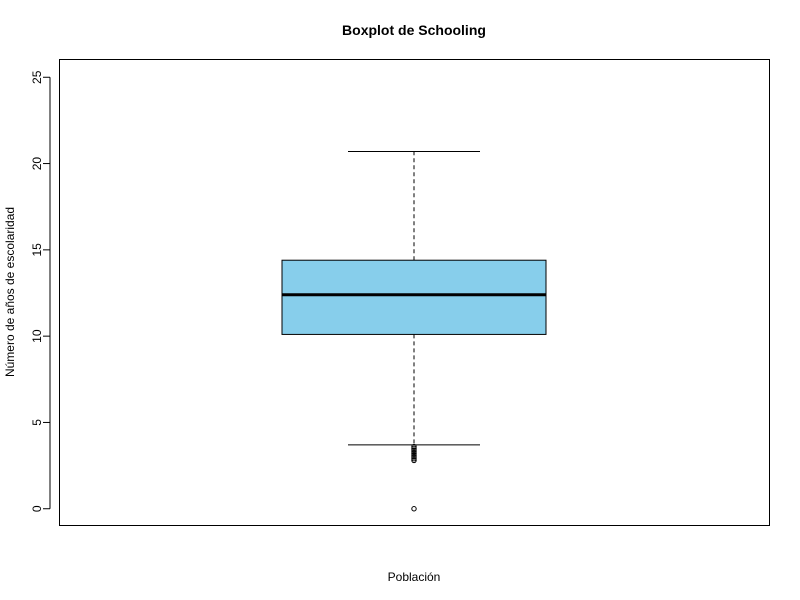 The image size is (800, 600). Describe the element at coordinates (37, 77) in the screenshot. I see `y-tick-label: 25` at that location.